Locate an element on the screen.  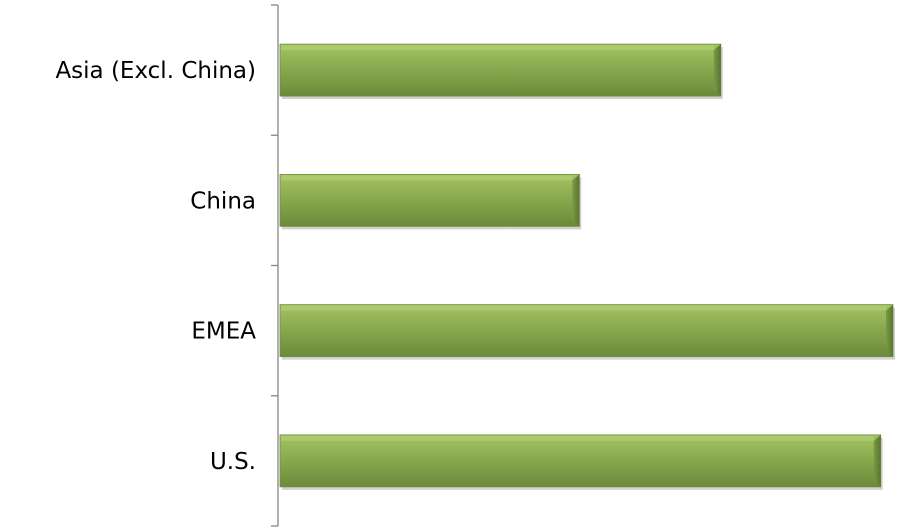
category-label-china: China is located at coordinates (223, 201).